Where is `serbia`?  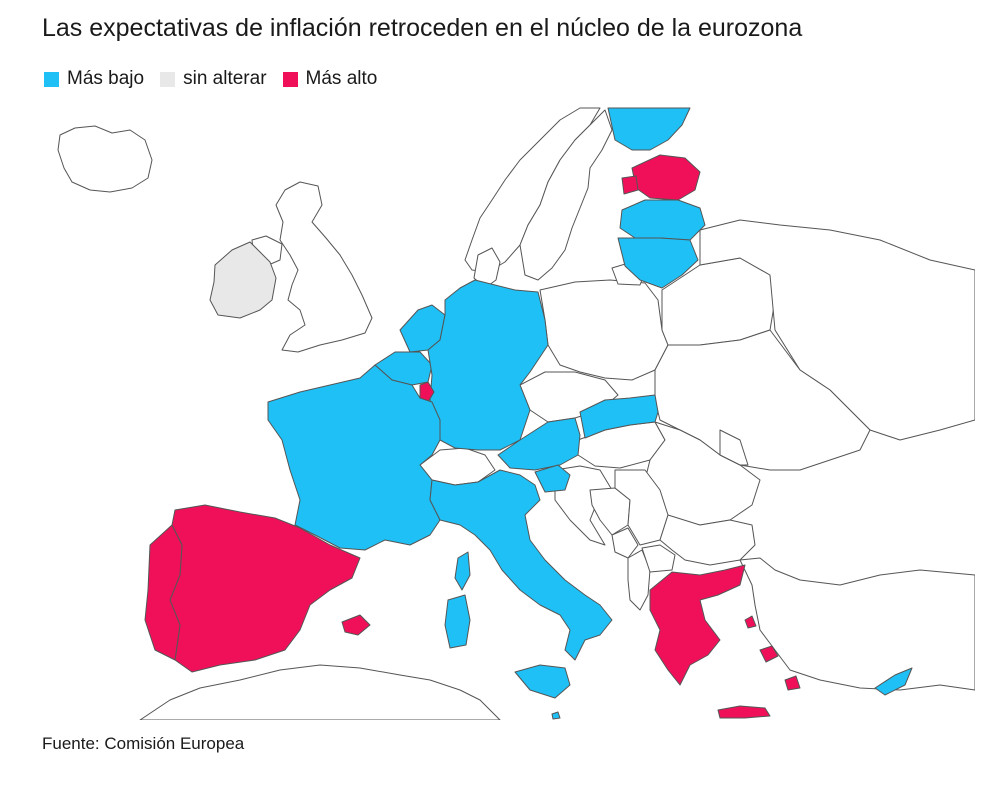
serbia is located at coordinates (641, 507).